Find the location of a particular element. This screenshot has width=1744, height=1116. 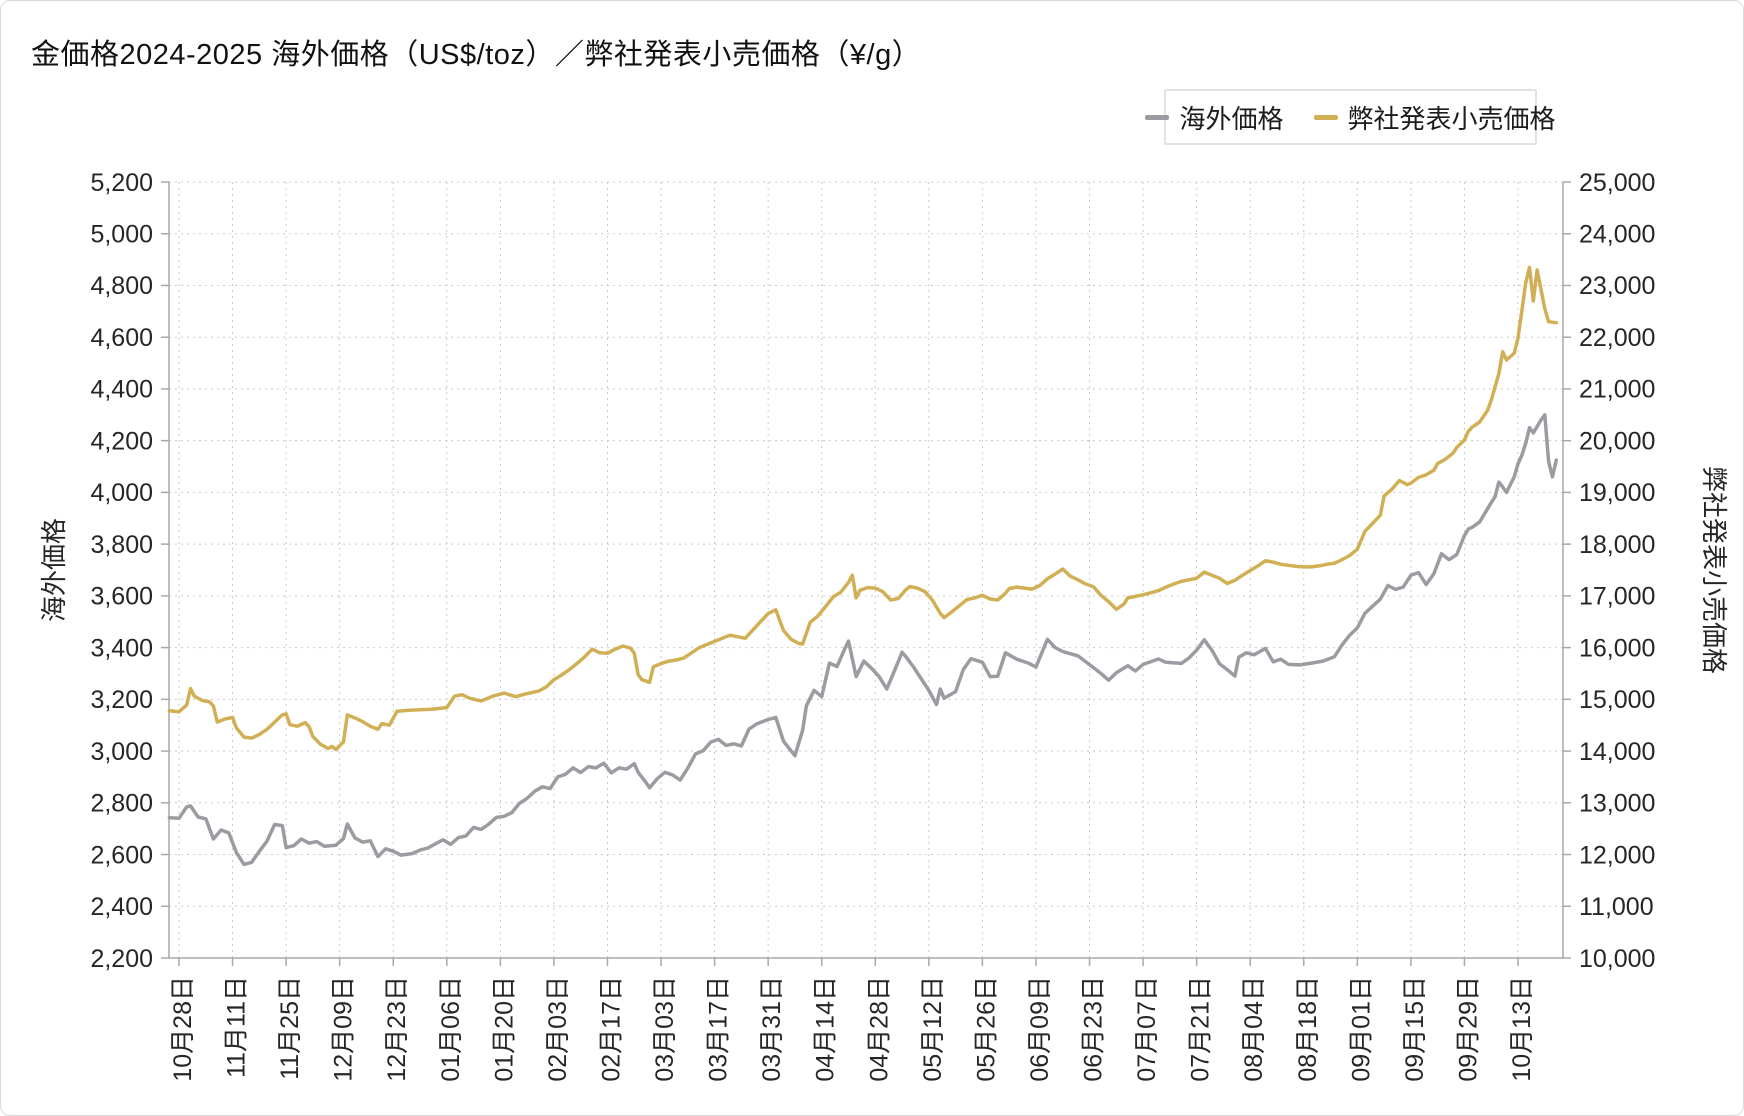

x-axis-tick-label: 01月20日 is located at coordinates (504, 1029).